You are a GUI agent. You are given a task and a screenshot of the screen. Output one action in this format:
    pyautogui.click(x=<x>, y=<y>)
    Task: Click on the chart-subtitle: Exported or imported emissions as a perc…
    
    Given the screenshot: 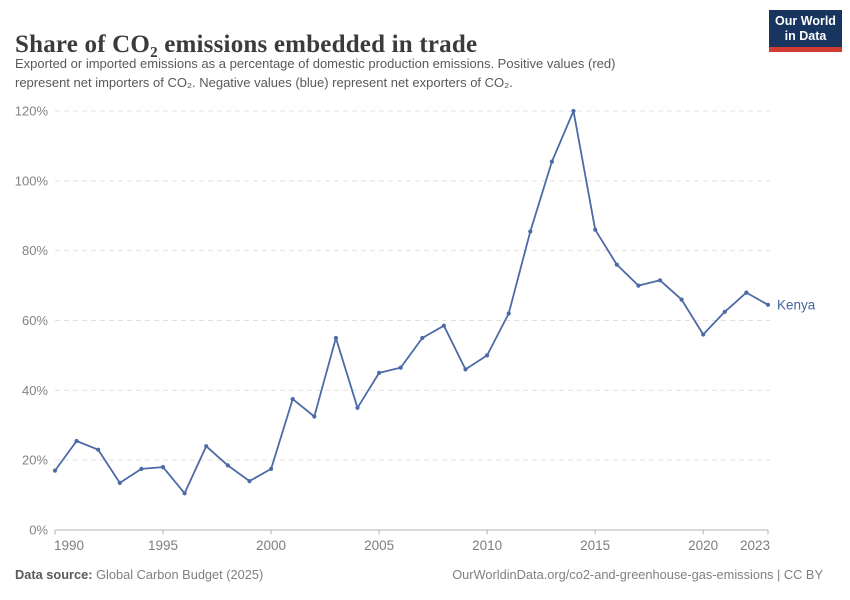 What is the action you would take?
    pyautogui.click(x=385, y=73)
    